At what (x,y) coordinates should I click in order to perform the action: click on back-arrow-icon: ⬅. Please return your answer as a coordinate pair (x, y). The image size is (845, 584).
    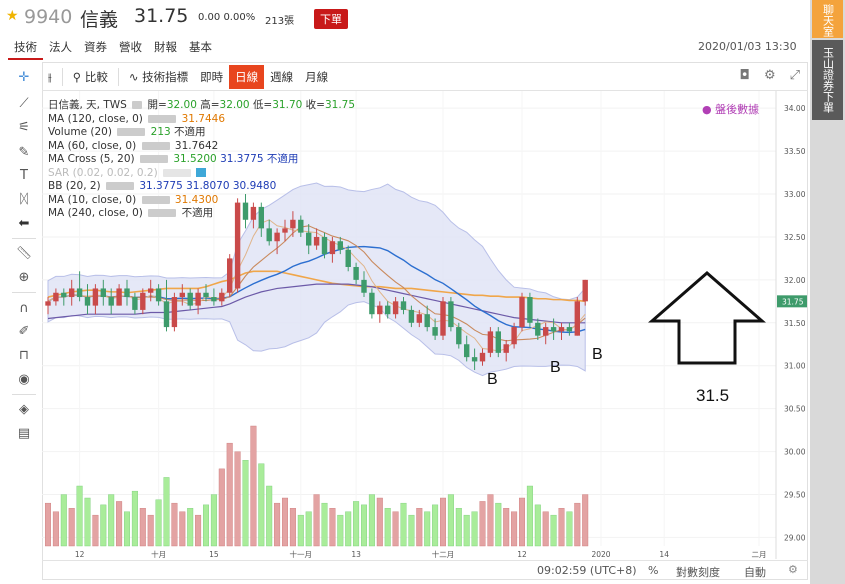
    Looking at the image, I should click on (24, 223).